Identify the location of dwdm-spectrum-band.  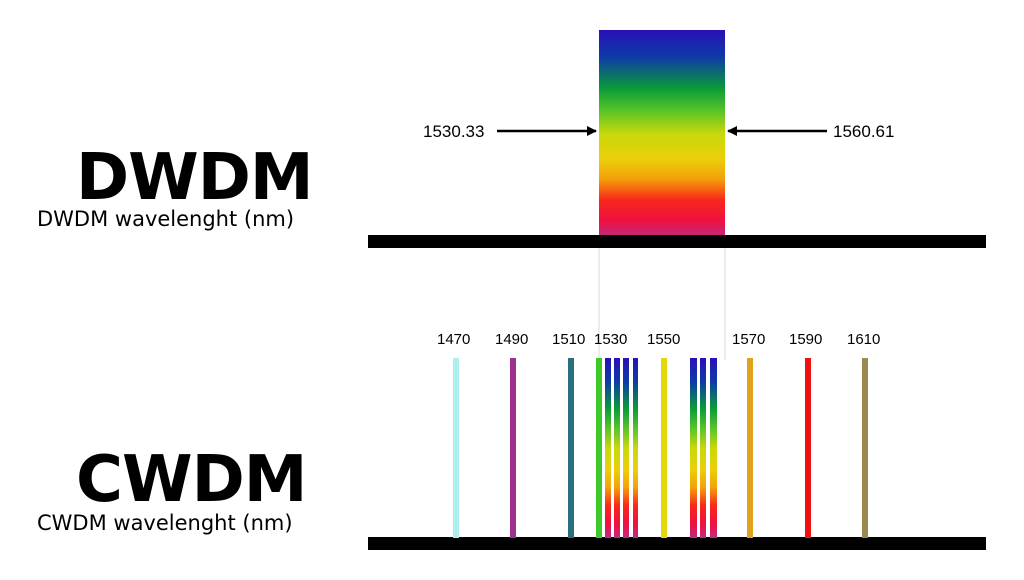
(662, 133).